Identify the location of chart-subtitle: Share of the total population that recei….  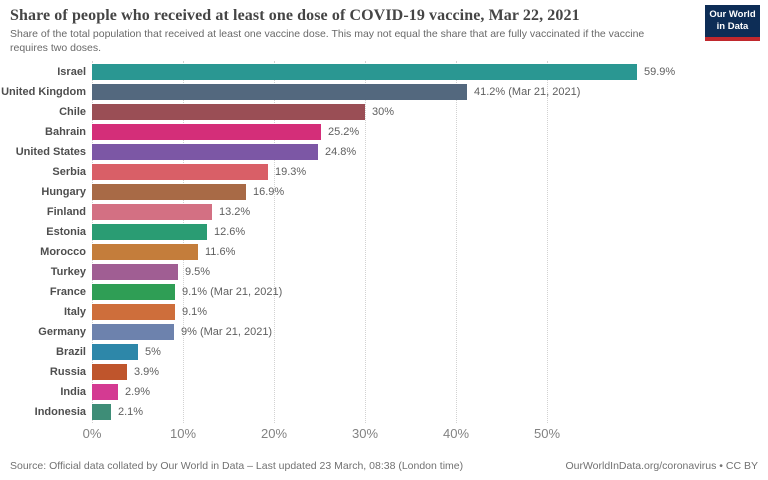
(327, 41).